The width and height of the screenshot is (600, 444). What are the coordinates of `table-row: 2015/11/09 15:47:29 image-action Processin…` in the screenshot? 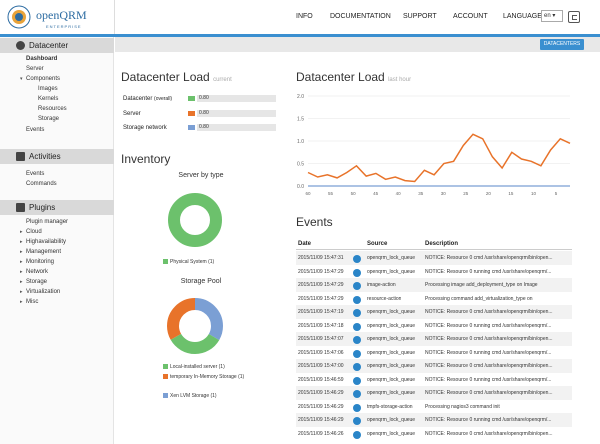 It's located at (434, 285).